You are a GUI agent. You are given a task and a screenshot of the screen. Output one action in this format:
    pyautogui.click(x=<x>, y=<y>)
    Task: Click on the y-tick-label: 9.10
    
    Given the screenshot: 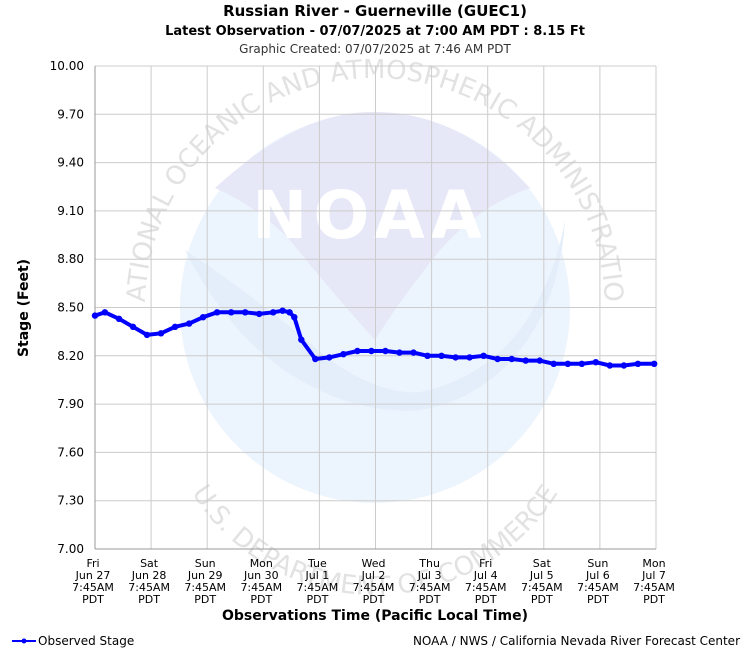 What is the action you would take?
    pyautogui.click(x=70, y=211)
    